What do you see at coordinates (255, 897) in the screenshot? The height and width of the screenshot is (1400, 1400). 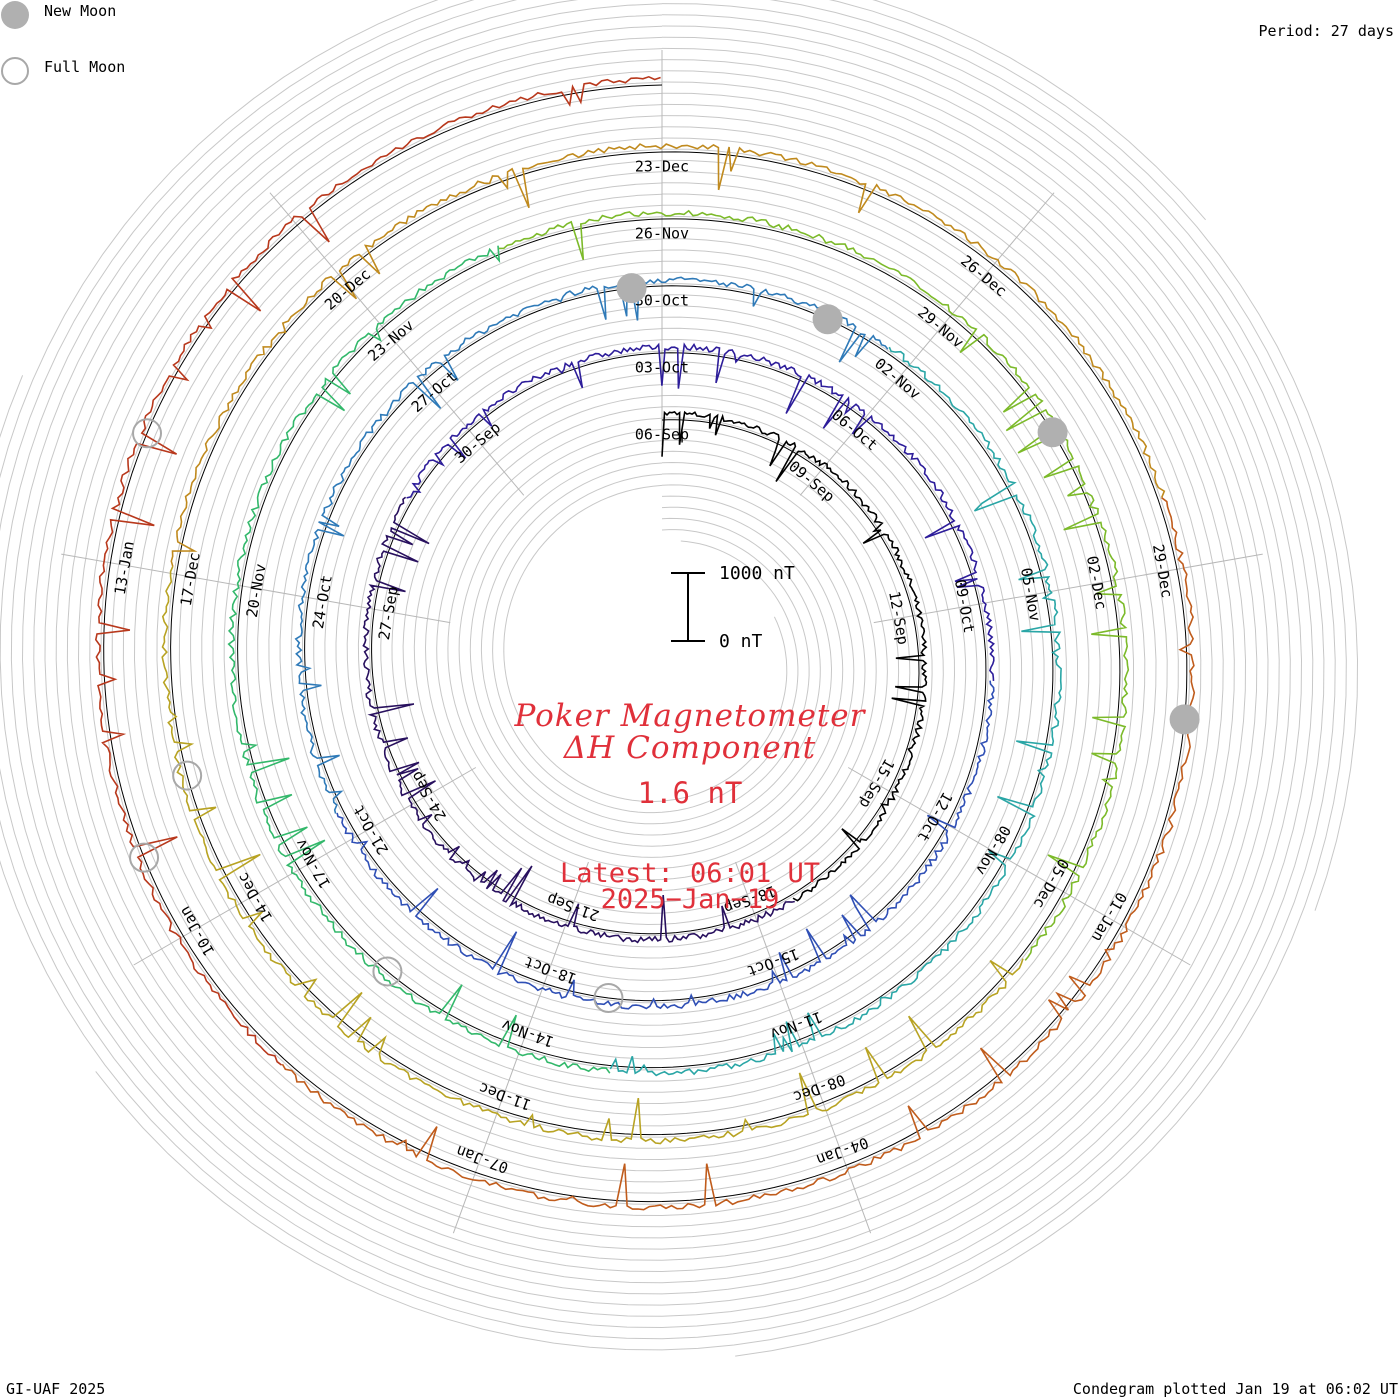 I see `date-label: 14-Dec` at bounding box center [255, 897].